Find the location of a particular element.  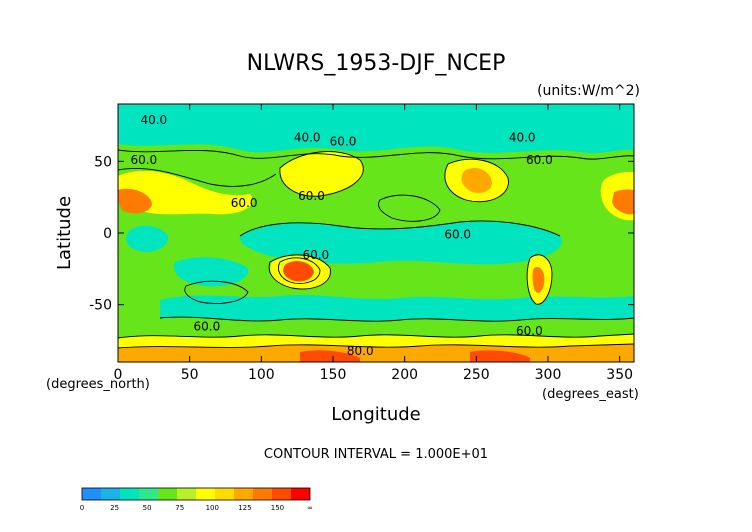

y-unit-label: (degrees_north) is located at coordinates (98, 384).